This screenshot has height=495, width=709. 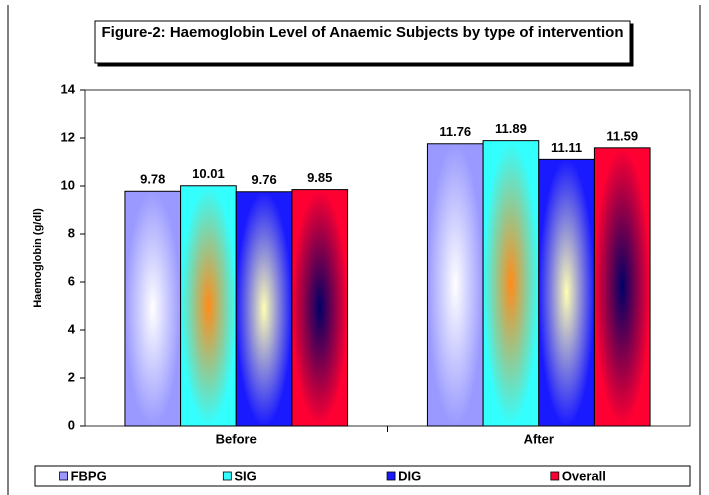 What do you see at coordinates (511, 128) in the screenshot?
I see `data-label: 11.89` at bounding box center [511, 128].